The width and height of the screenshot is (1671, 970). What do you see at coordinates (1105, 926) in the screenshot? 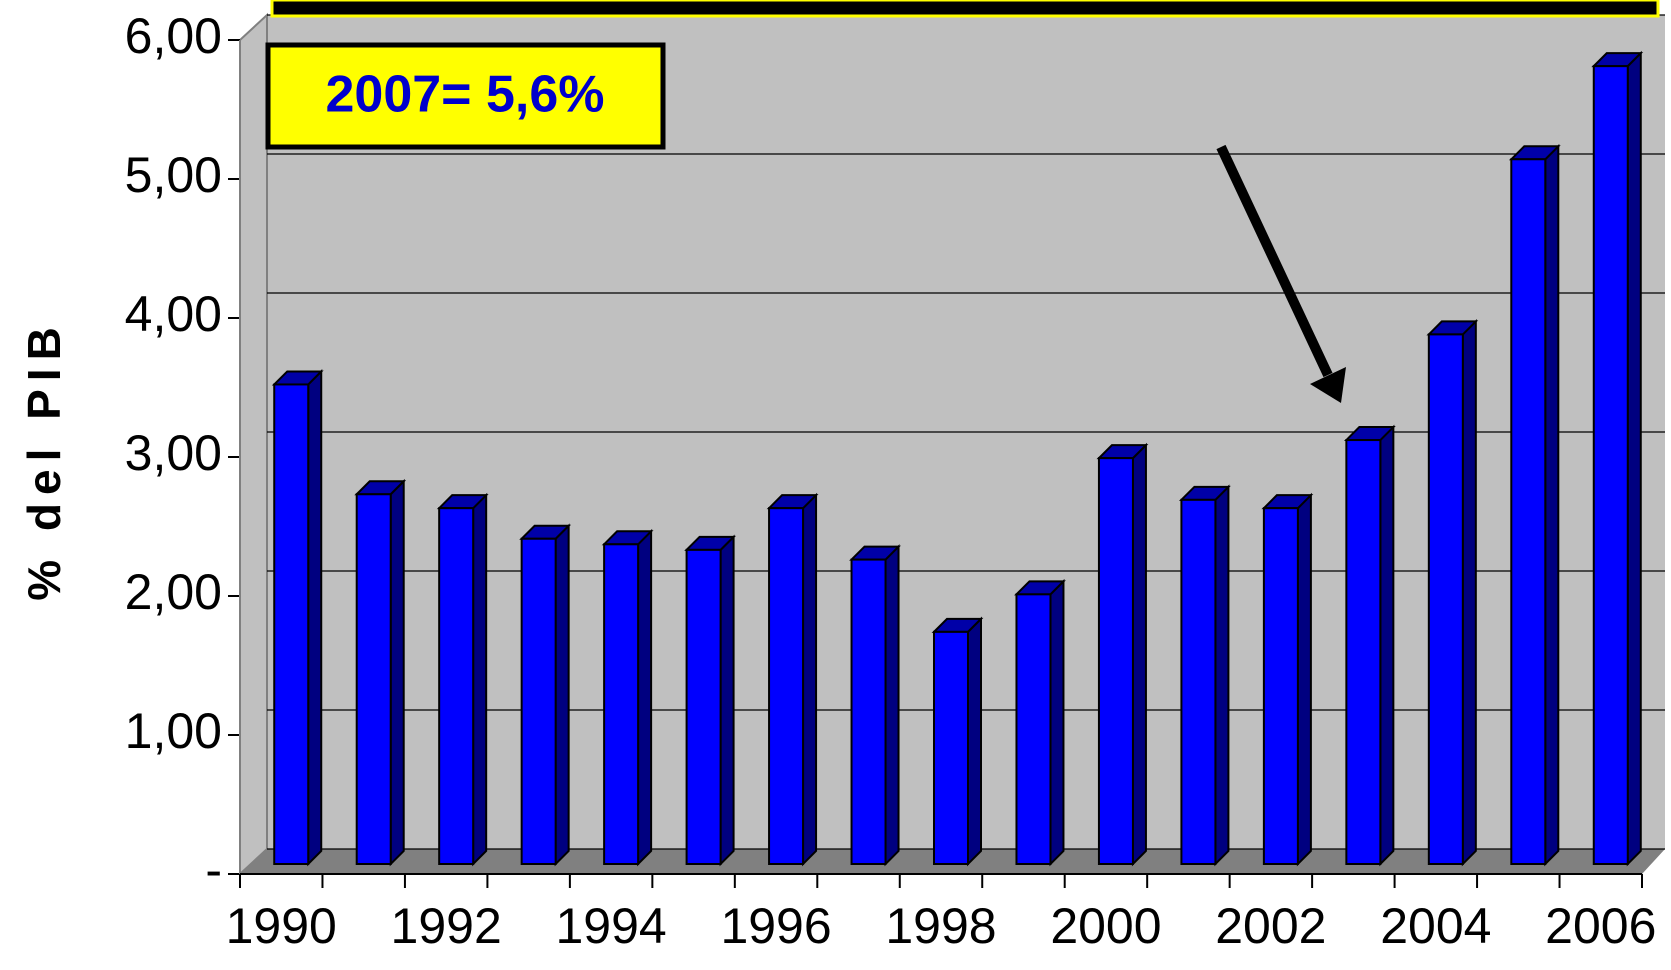
I see `x-tick-label: 2000` at bounding box center [1105, 926].